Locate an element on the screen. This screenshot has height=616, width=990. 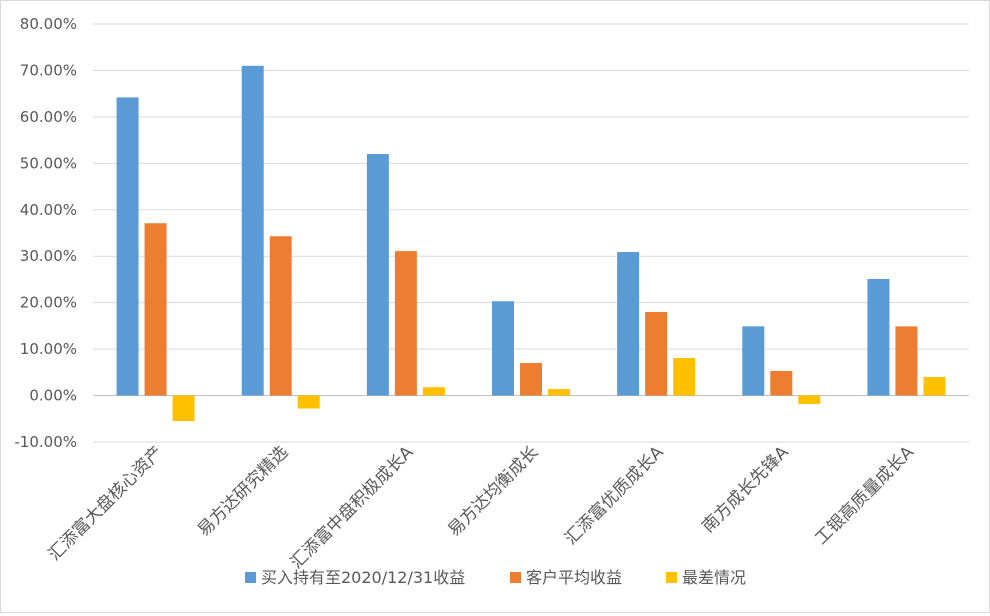
x-category-label: 易方达均衡成长 is located at coordinates (493, 491).